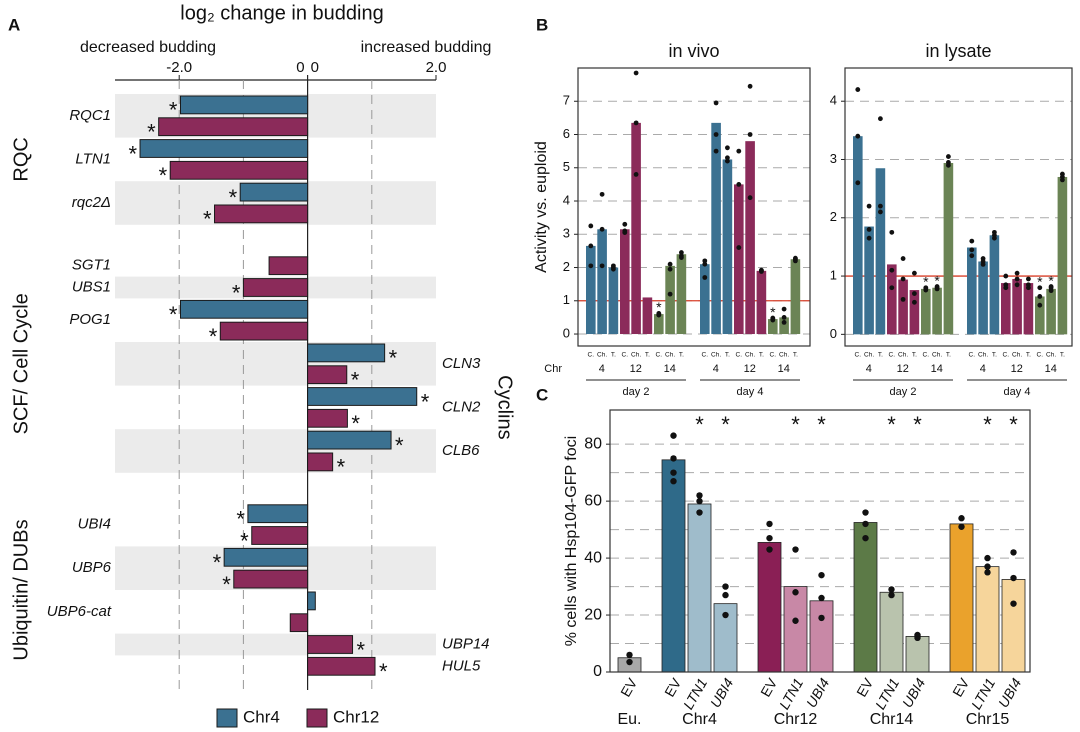  Describe the element at coordinates (820, 541) in the screenshot. I see `plot-frame` at that location.